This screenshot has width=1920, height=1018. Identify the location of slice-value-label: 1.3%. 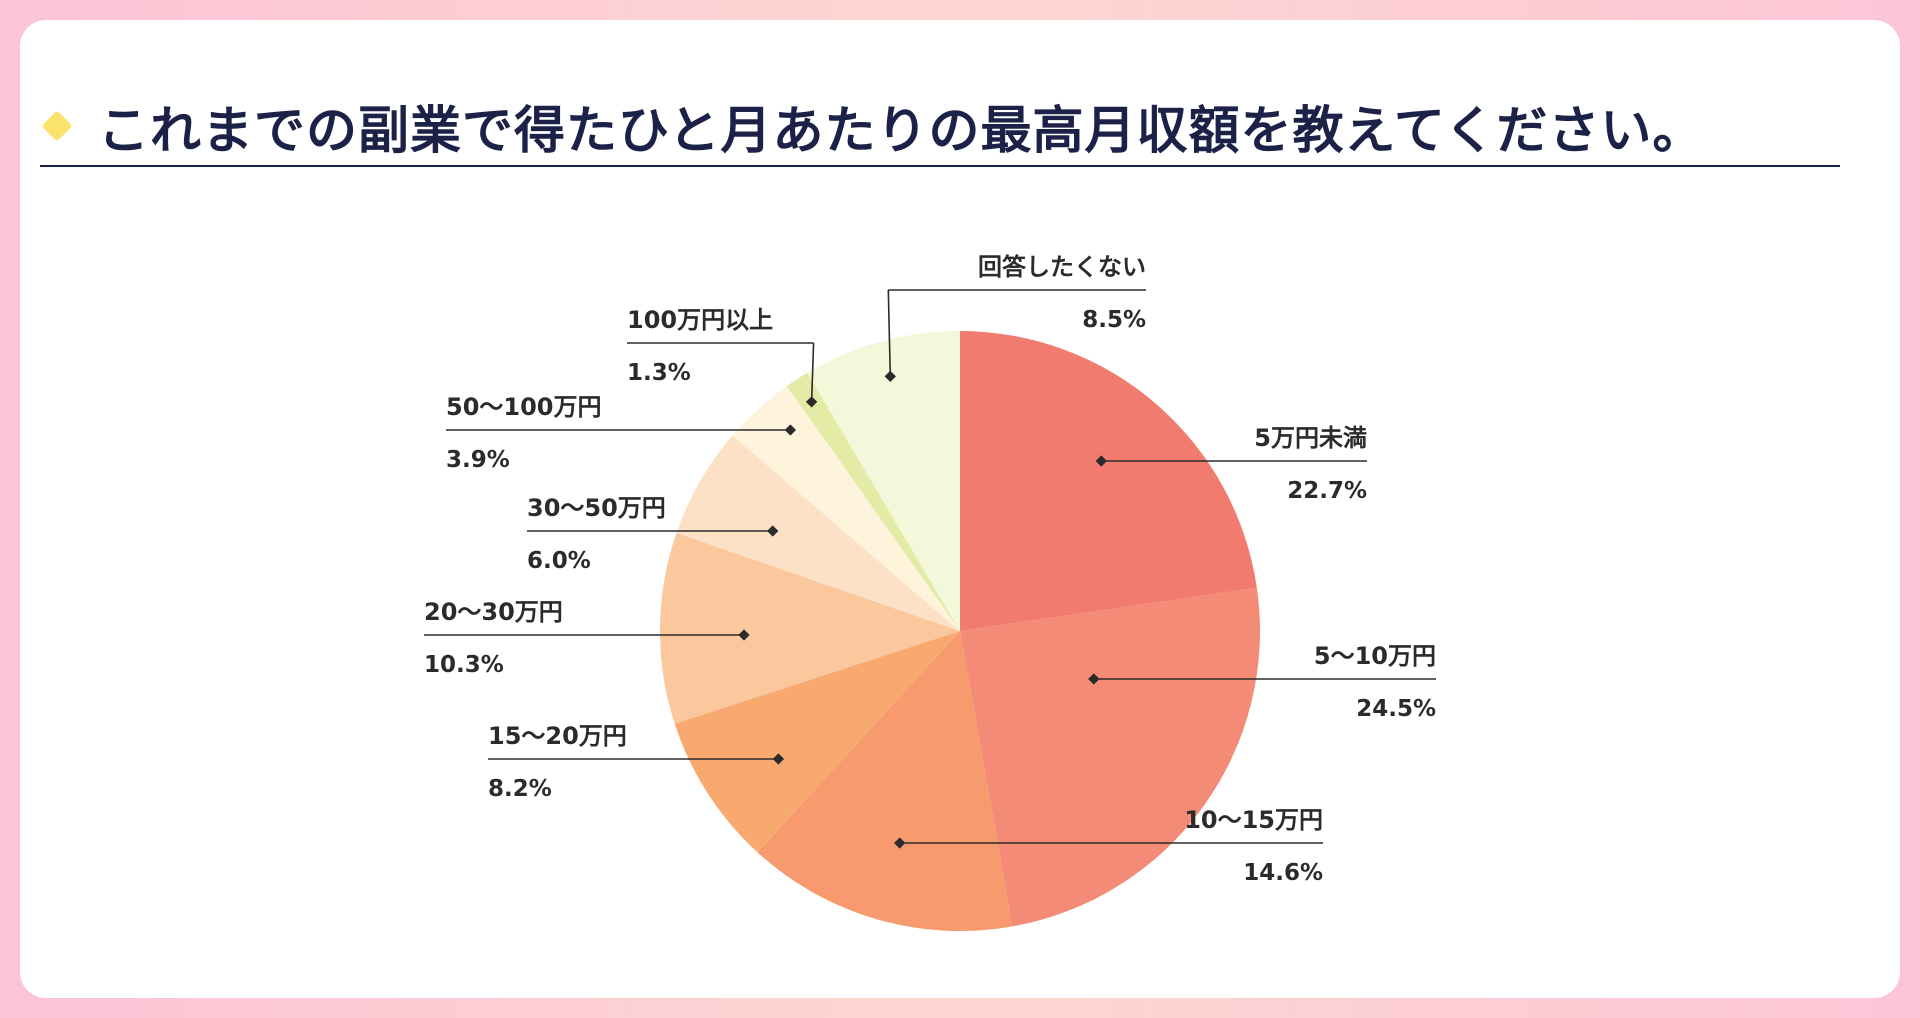
(659, 373).